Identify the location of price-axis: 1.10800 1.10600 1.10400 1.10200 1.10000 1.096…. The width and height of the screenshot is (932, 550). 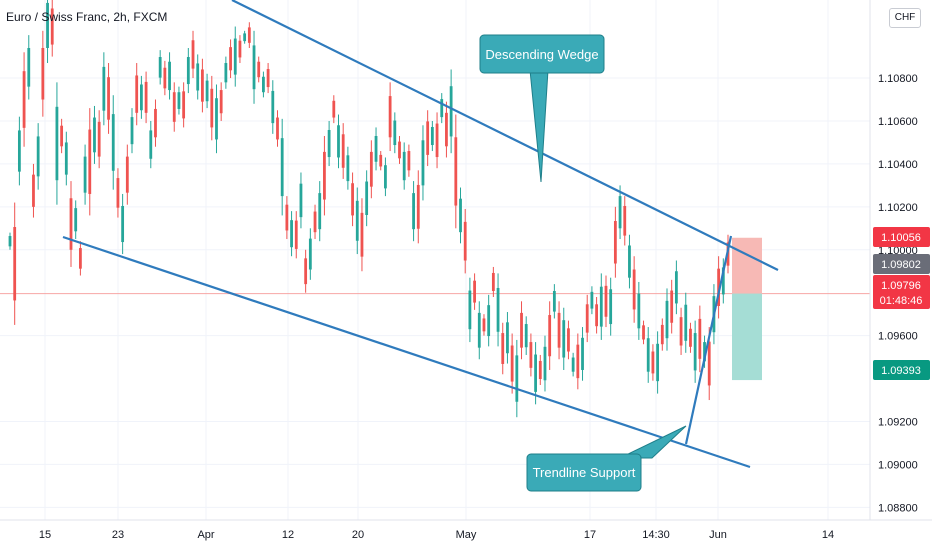
(899, 260).